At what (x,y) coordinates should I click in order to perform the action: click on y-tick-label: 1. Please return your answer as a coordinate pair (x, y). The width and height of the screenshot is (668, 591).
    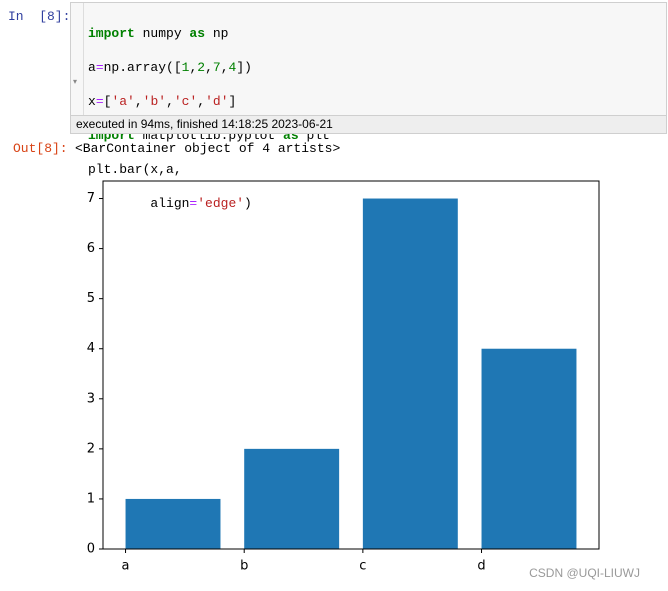
    Looking at the image, I should click on (91, 498).